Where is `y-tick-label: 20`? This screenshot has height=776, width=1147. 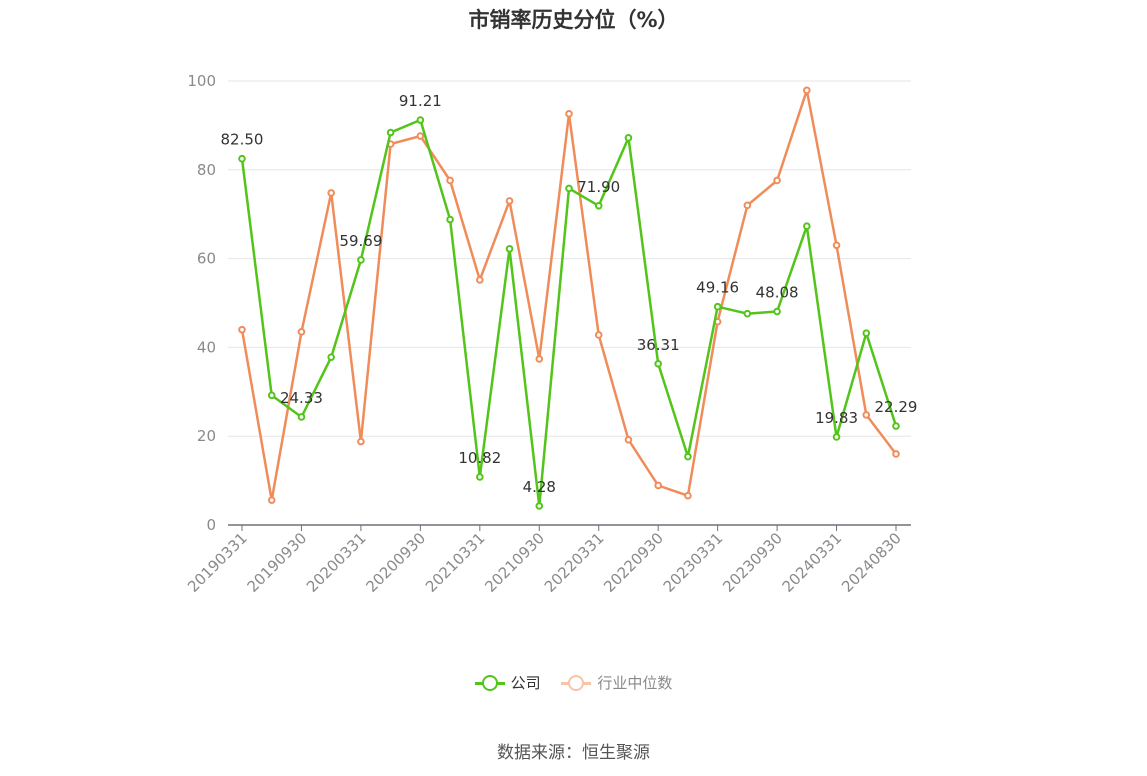
y-tick-label: 20 is located at coordinates (206, 436).